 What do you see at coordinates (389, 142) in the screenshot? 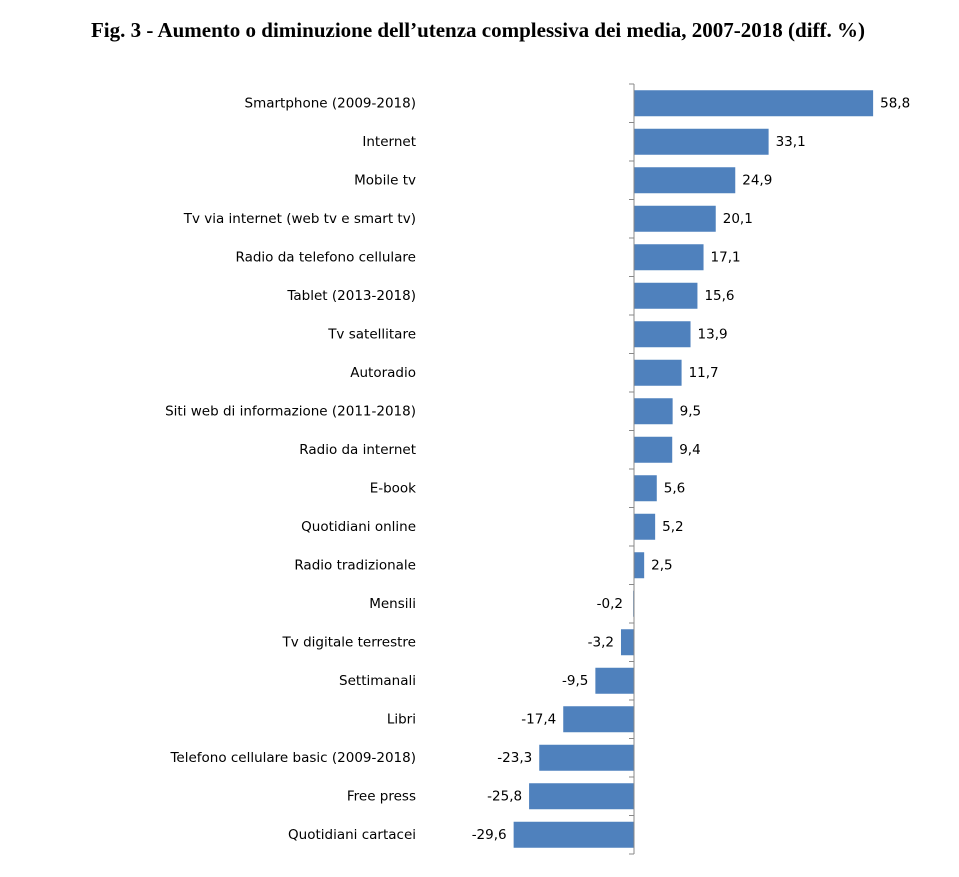
I see `category-label: Internet` at bounding box center [389, 142].